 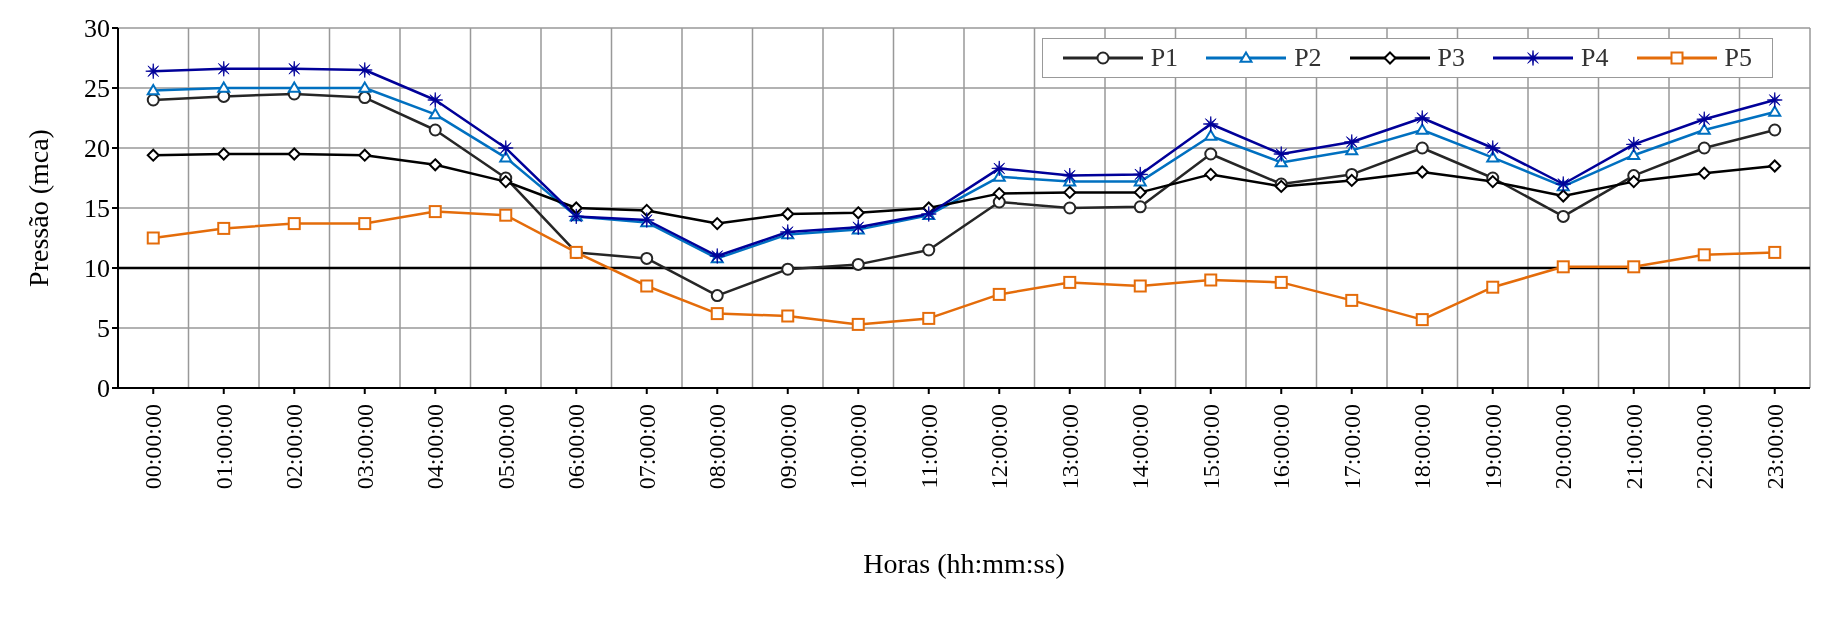 What do you see at coordinates (964, 563) in the screenshot?
I see `x-axis-title: Horas (hh:mm:ss)` at bounding box center [964, 563].